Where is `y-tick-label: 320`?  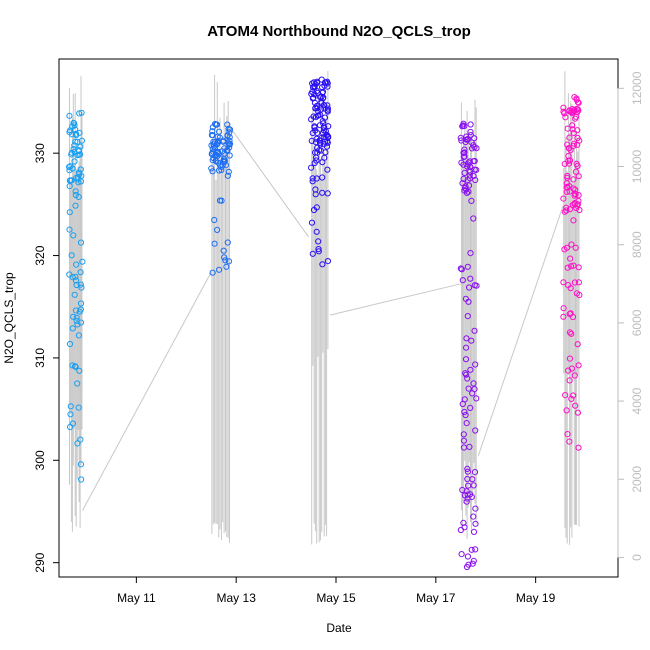 y-tick-label: 320 is located at coordinates (40, 255).